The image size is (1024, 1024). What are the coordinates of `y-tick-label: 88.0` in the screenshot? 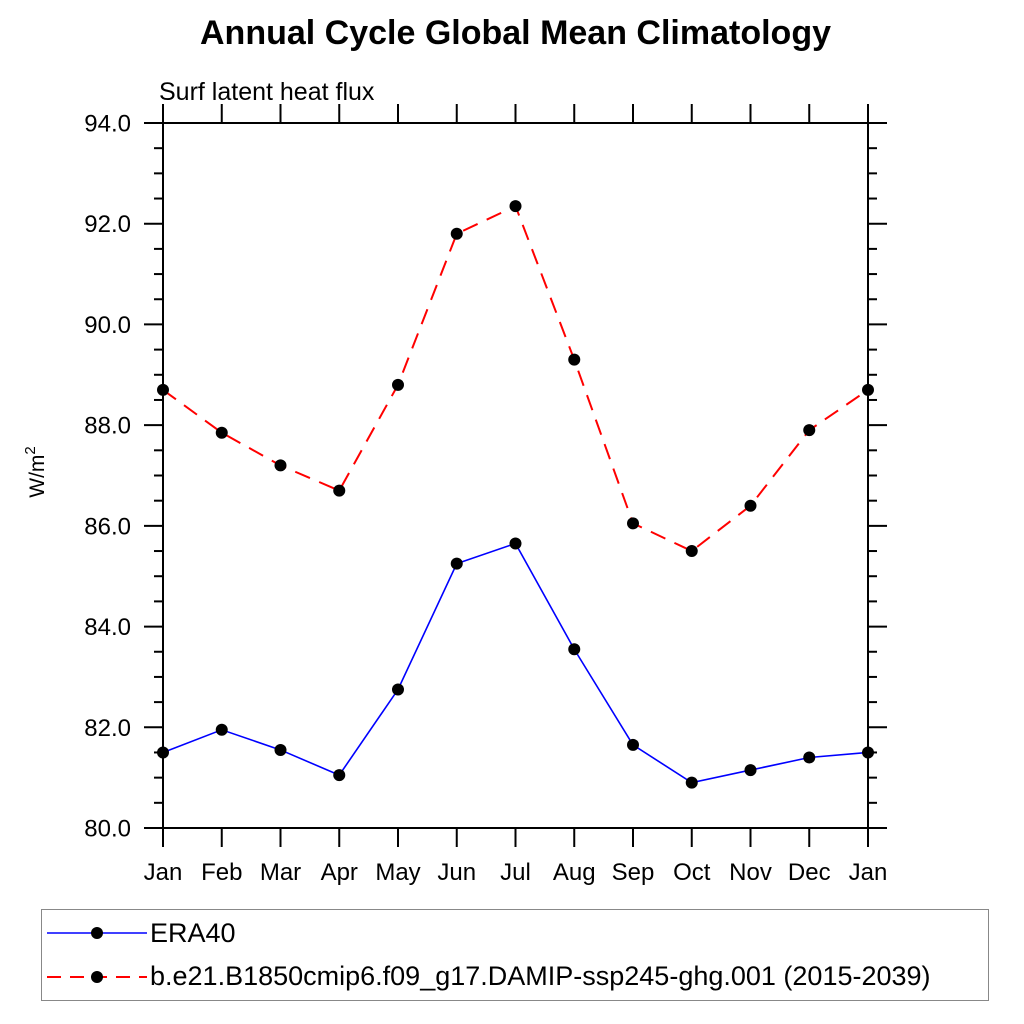 It's located at (107, 426).